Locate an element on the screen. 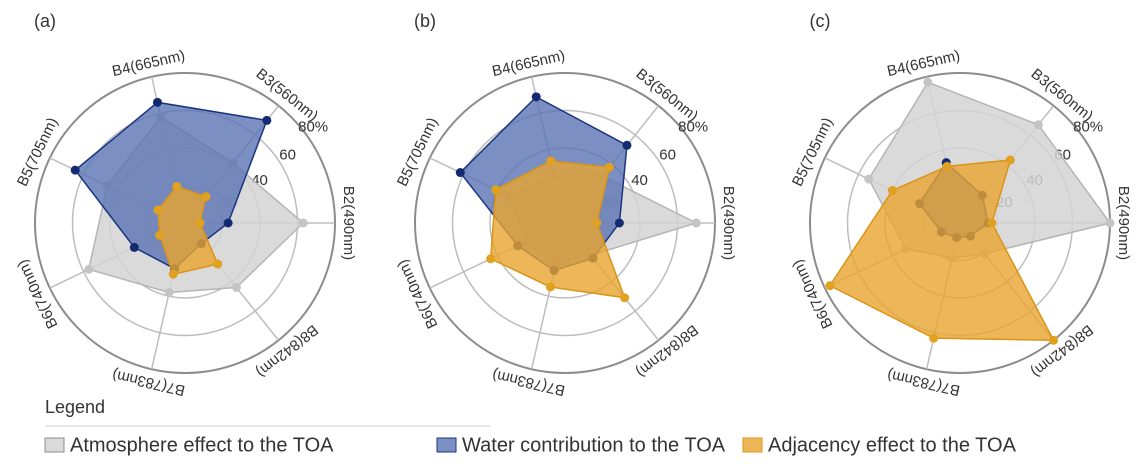  legend-label: Water contribution to the TOA is located at coordinates (594, 445).